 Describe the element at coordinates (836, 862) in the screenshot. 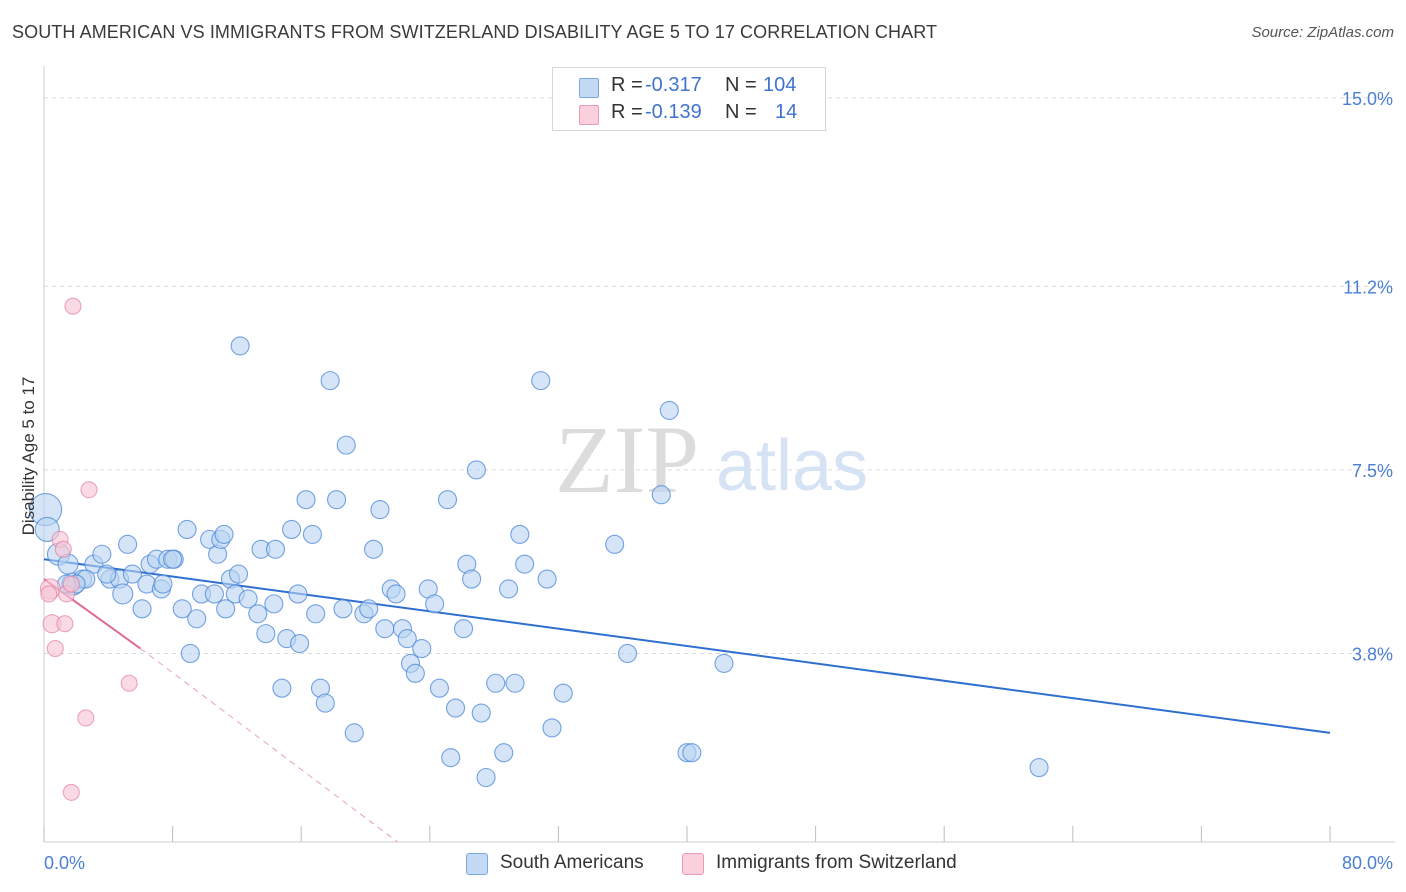

I see `legend-label: Immigrants from Switzerland` at that location.